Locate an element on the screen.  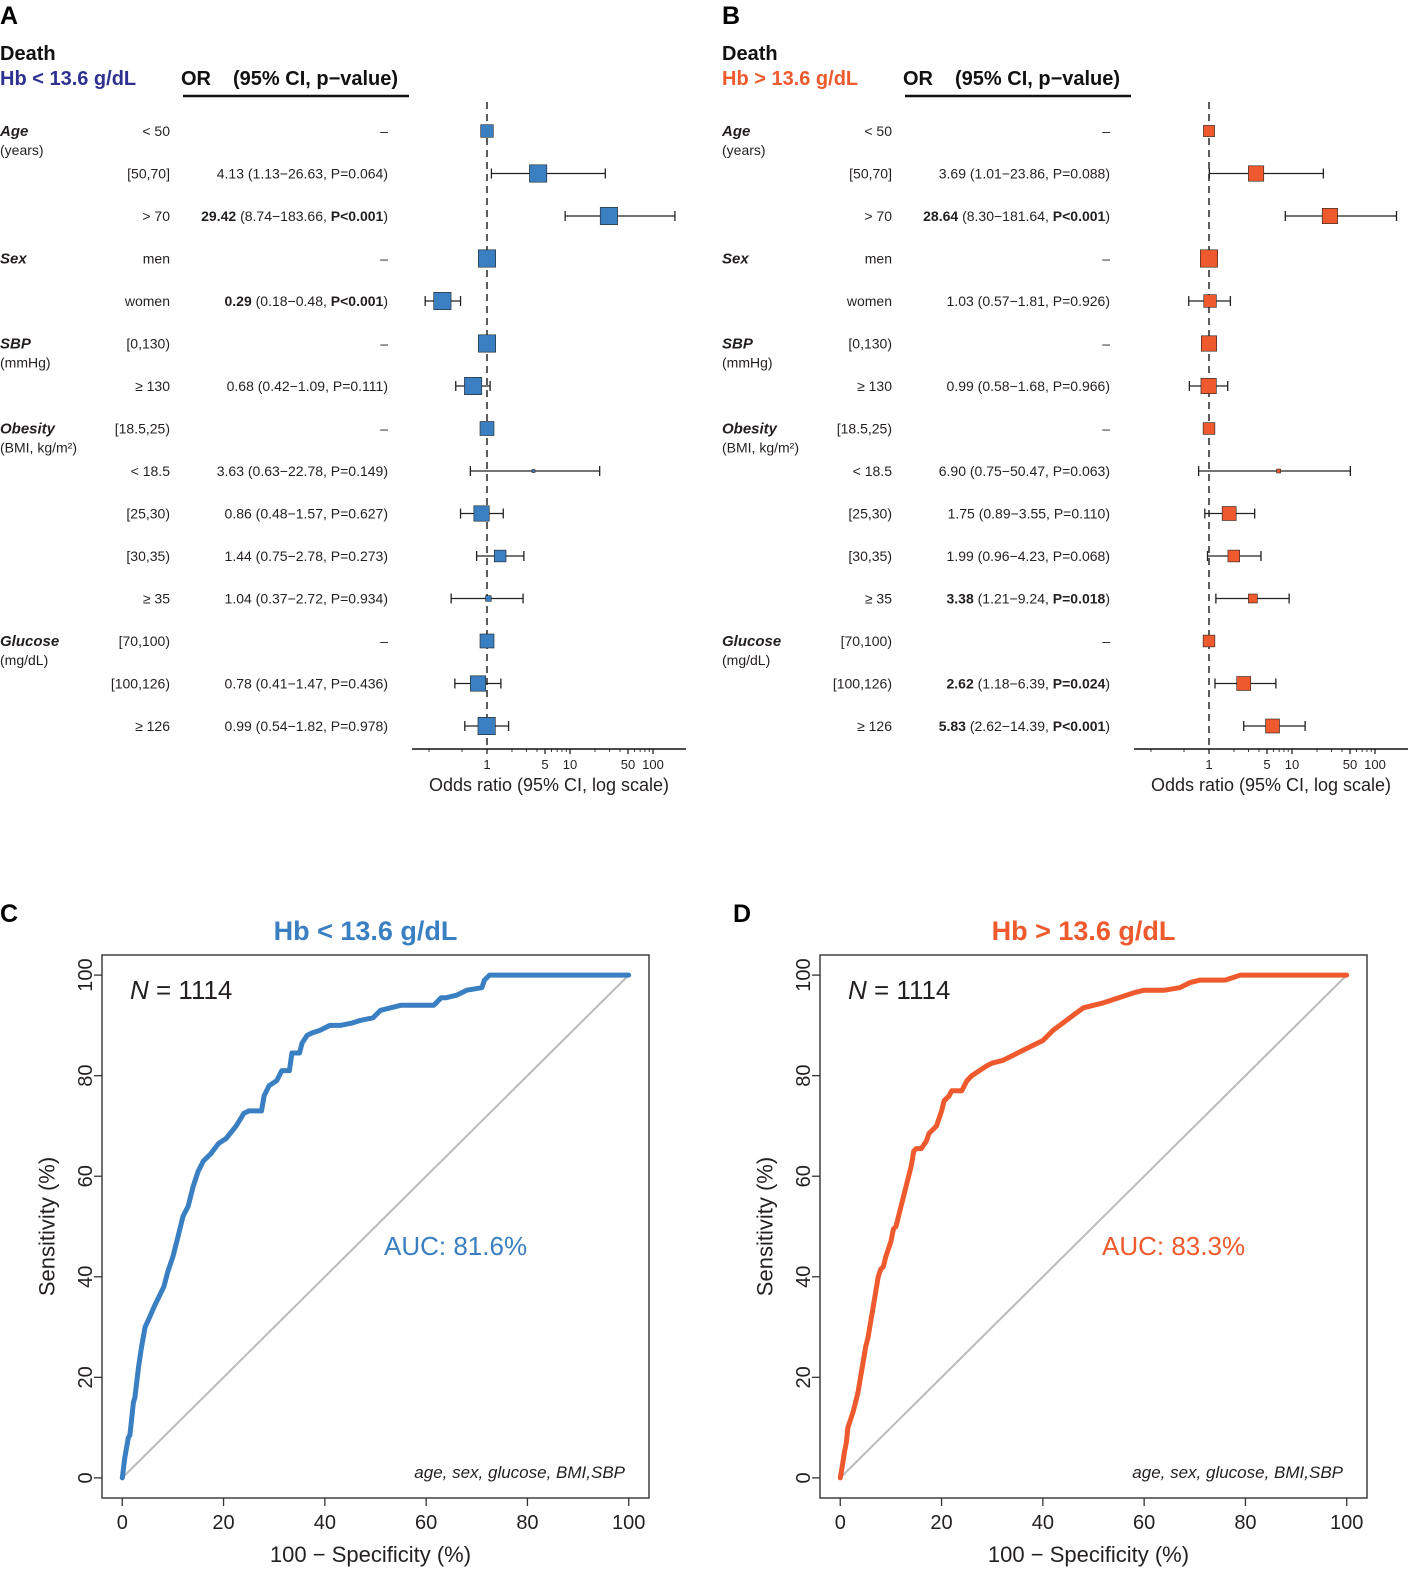
x-tick-label: 20 is located at coordinates (941, 1523).